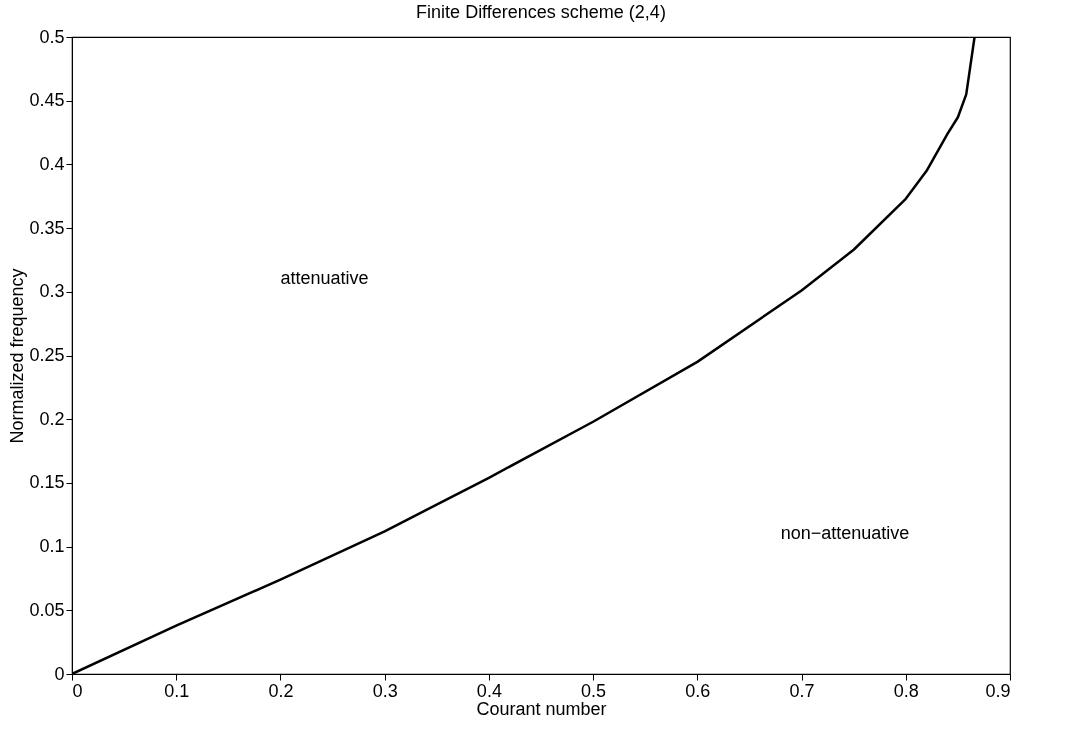  Describe the element at coordinates (489, 690) in the screenshot. I see `x-tick-label: 0.4` at that location.